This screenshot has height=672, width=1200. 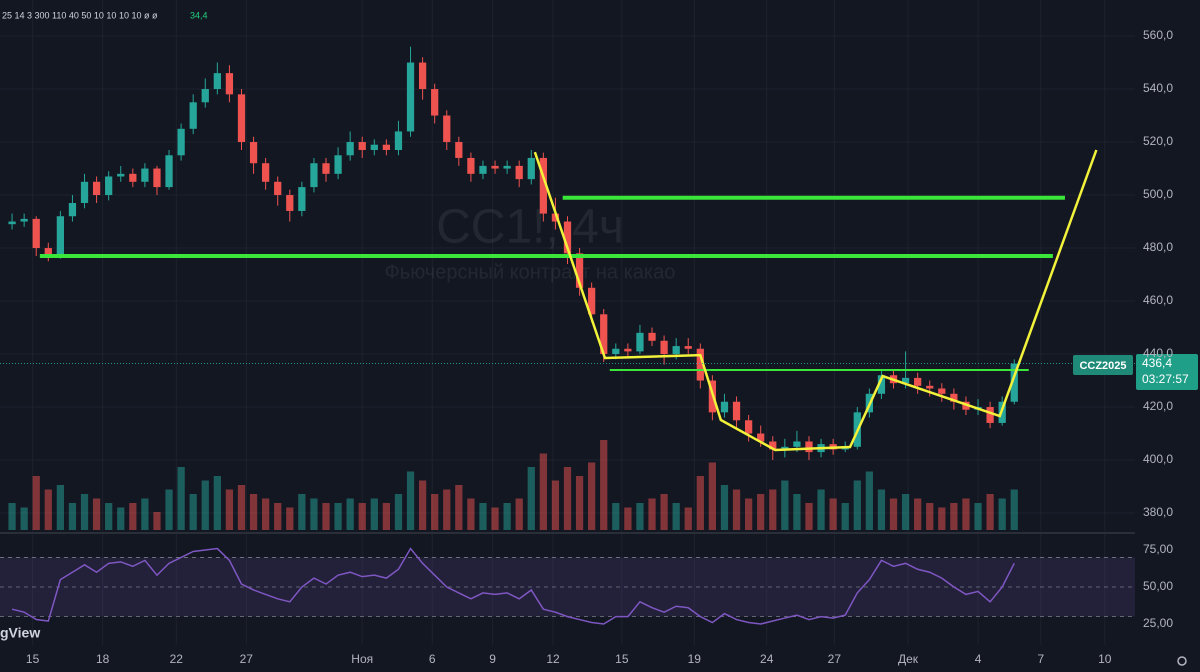 What do you see at coordinates (1182, 661) in the screenshot?
I see `settings-icon` at bounding box center [1182, 661].